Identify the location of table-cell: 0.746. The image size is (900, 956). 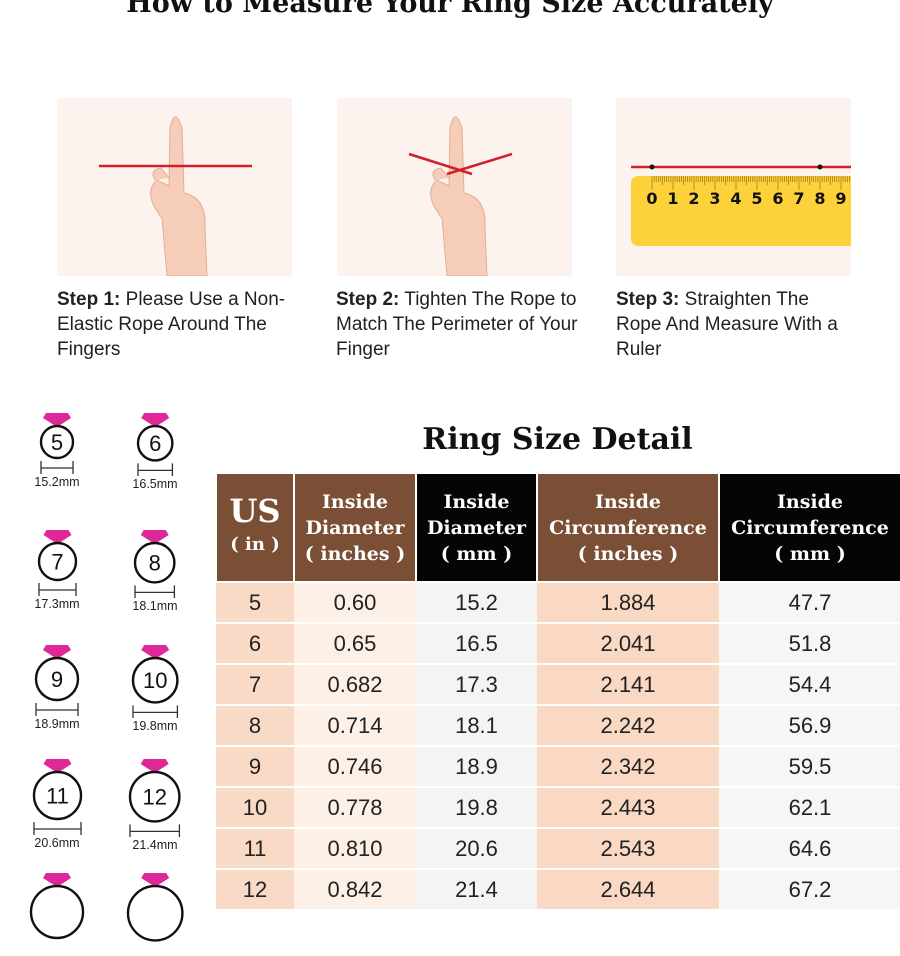
(355, 766).